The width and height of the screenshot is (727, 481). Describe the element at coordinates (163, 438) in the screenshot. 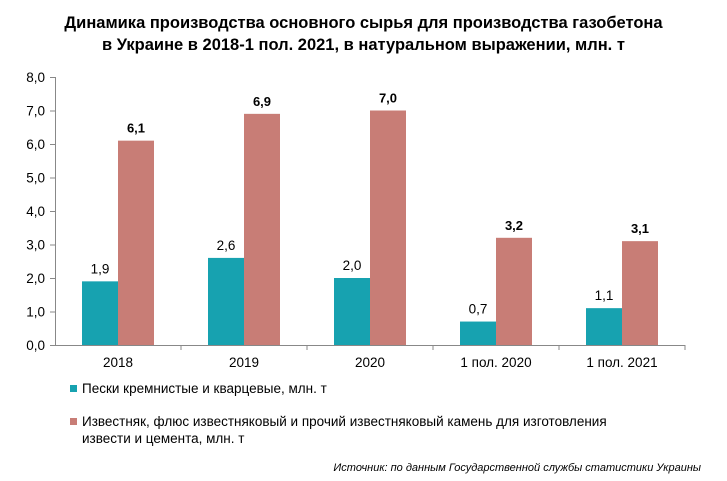

I see `legend-label-limestone-line-2: извести и цемента, млн. т` at that location.